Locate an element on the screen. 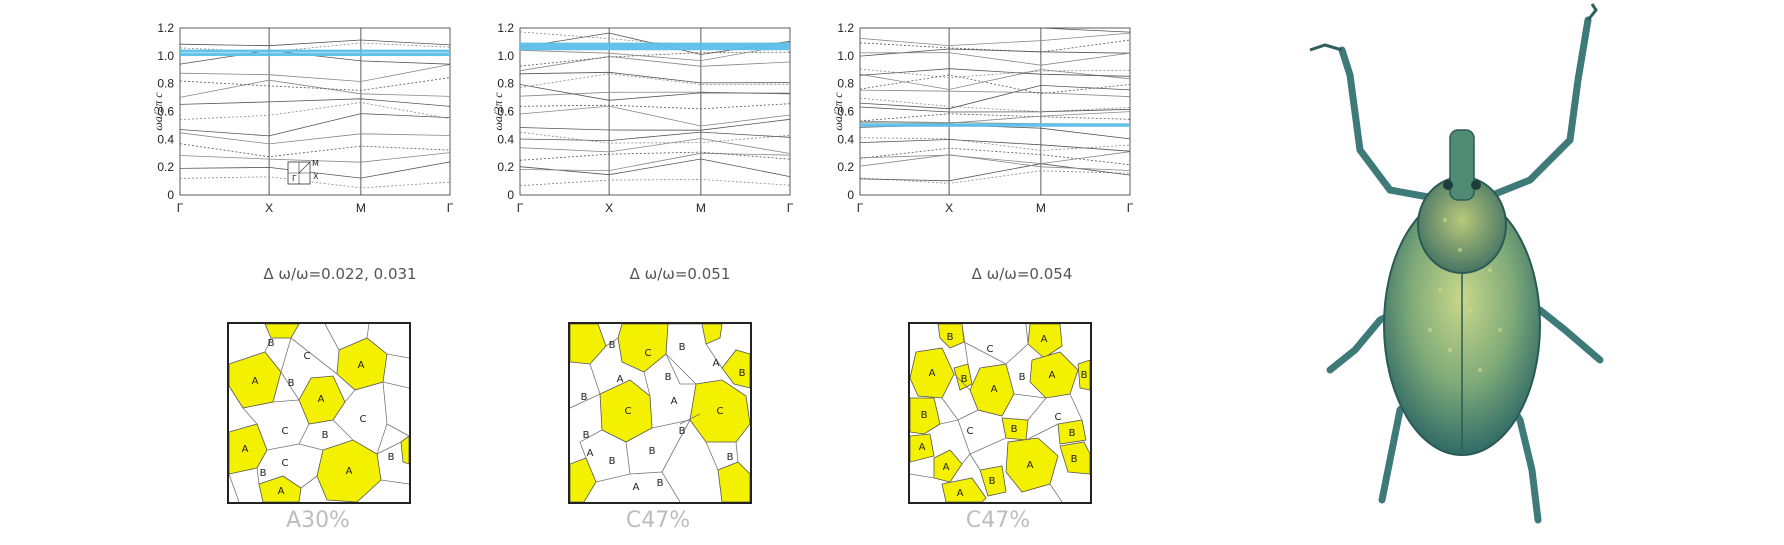  tessellation-3: B A B C A A B A B B C B C B A A A B A B is located at coordinates (1000, 413).